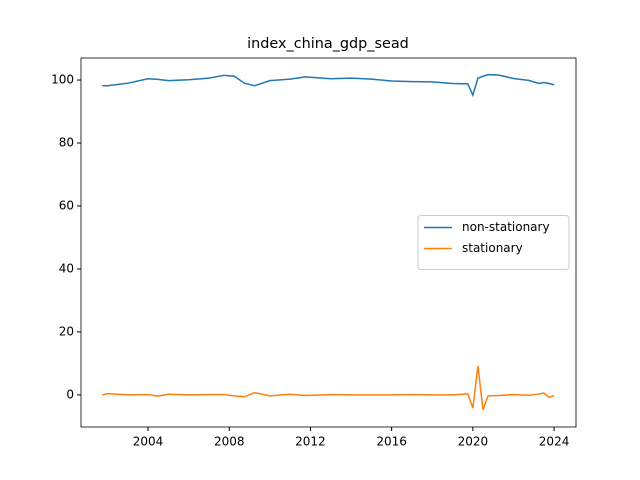 This screenshot has width=640, height=480. I want to click on x-tick-label: 2020, so click(473, 442).